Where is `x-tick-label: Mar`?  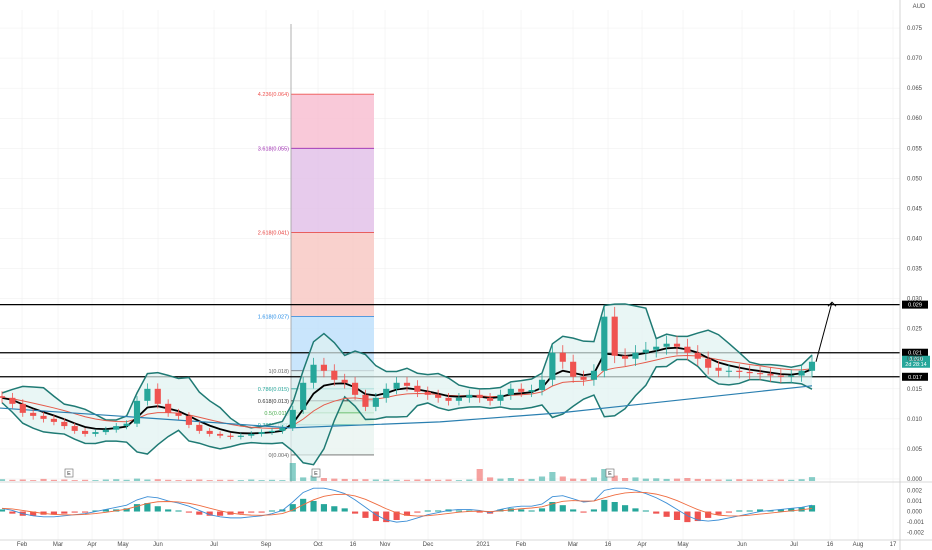
x-tick-label: Mar is located at coordinates (573, 545).